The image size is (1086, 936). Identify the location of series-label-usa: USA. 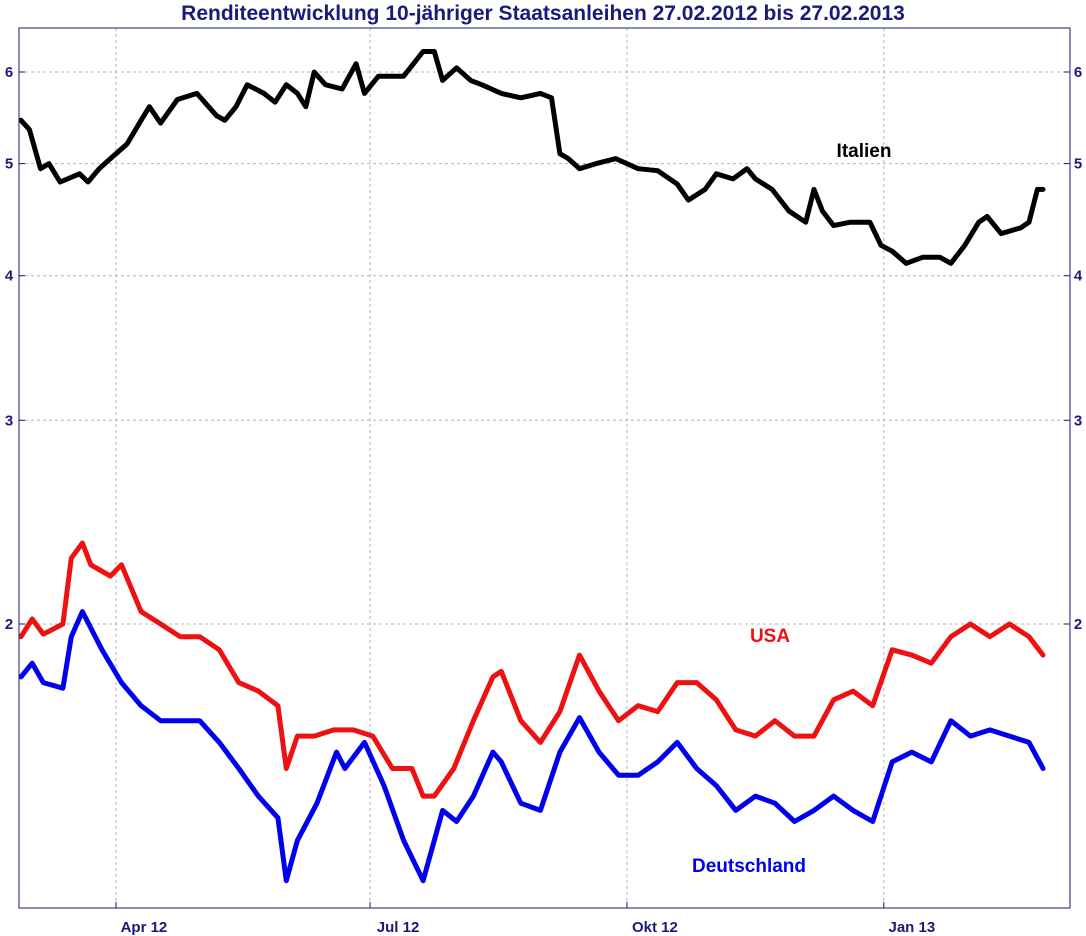
(770, 636).